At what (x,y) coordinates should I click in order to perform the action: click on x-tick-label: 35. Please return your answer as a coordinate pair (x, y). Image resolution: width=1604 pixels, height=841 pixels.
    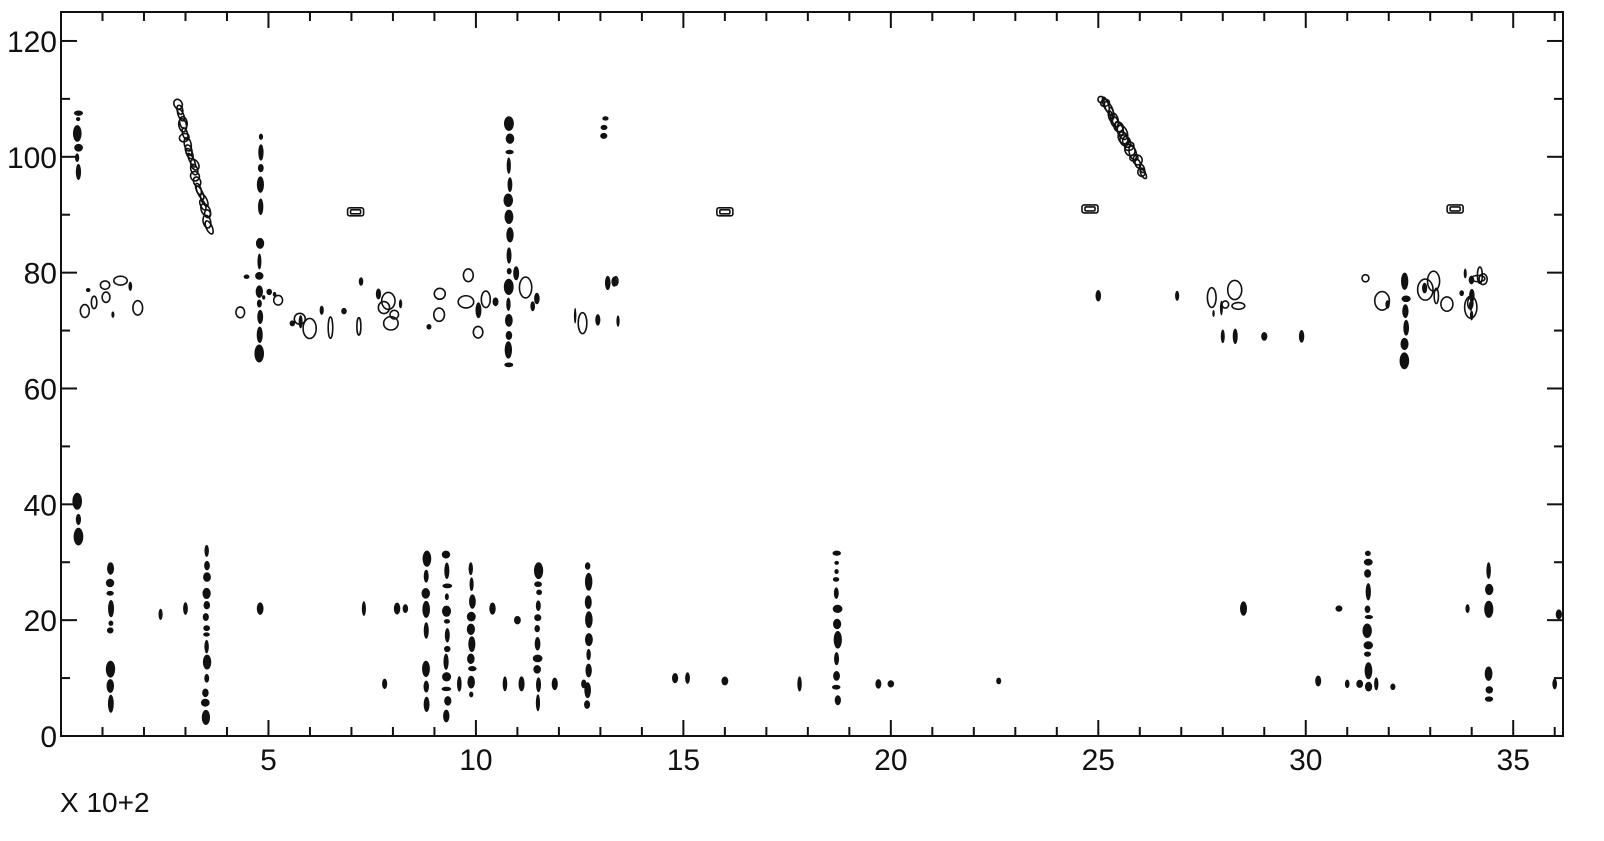
    Looking at the image, I should click on (1513, 760).